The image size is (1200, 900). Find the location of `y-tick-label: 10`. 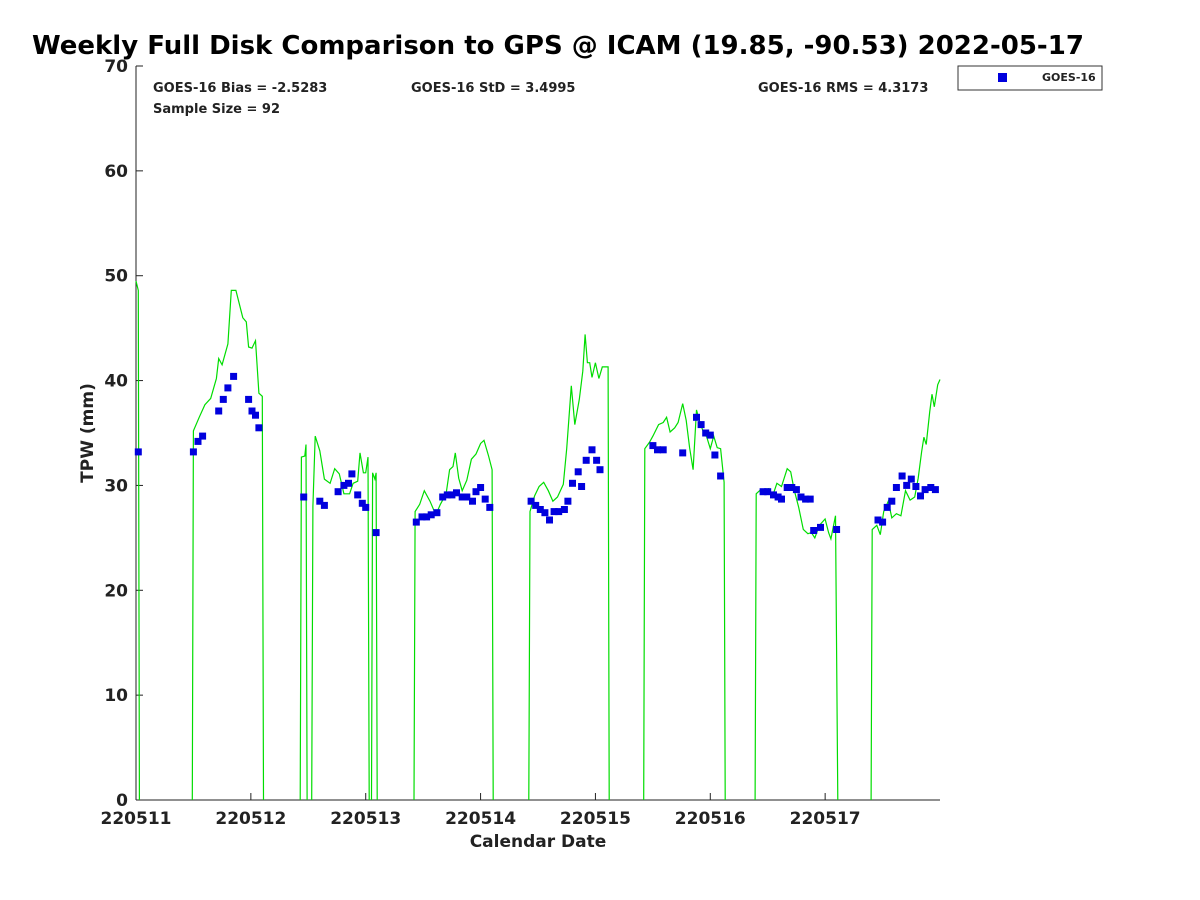

y-tick-label: 10 is located at coordinates (116, 696).